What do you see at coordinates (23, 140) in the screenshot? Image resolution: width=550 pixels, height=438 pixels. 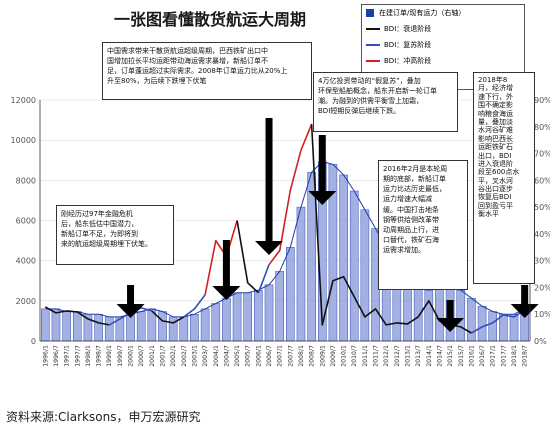 I see `y-left-tick-label: 10000` at bounding box center [23, 140].